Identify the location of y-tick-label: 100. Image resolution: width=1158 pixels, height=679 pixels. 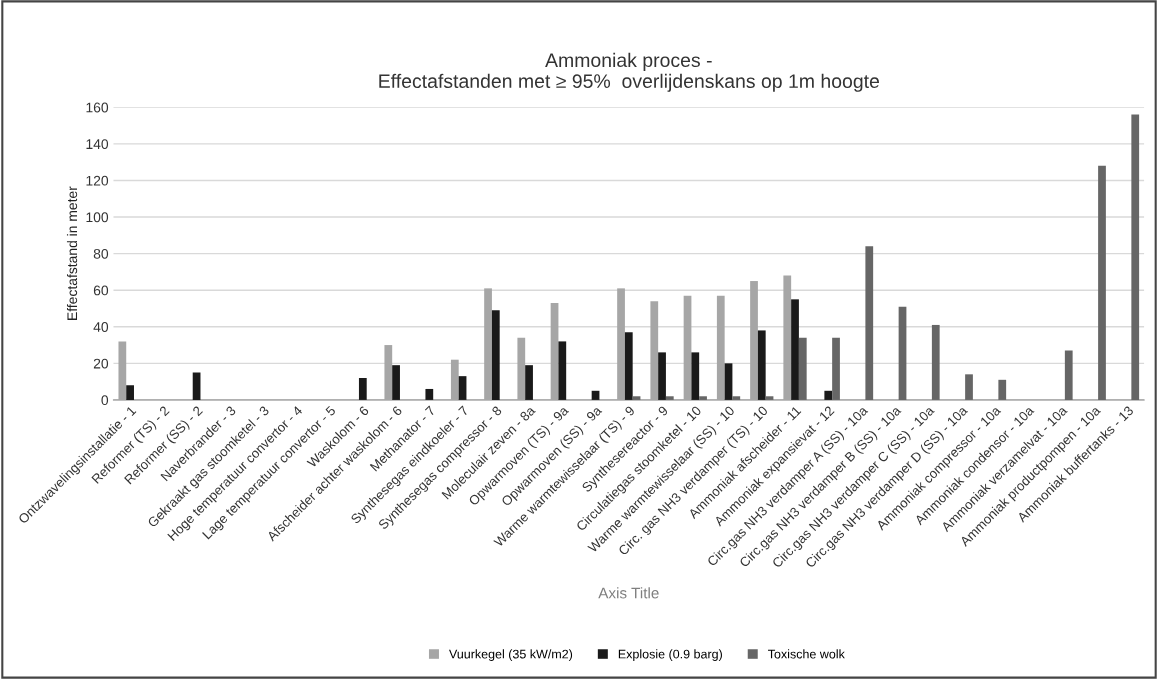
(97, 217).